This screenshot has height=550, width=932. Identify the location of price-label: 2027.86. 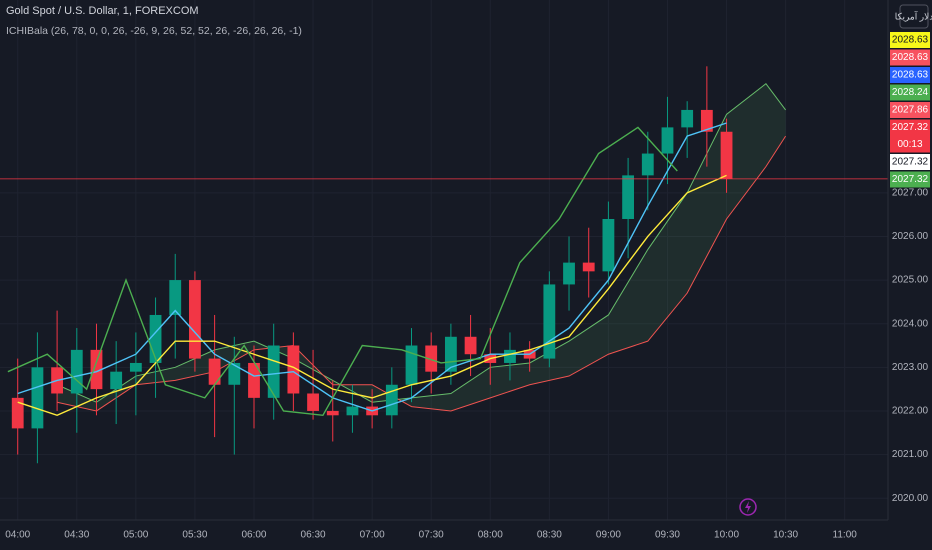
(910, 110).